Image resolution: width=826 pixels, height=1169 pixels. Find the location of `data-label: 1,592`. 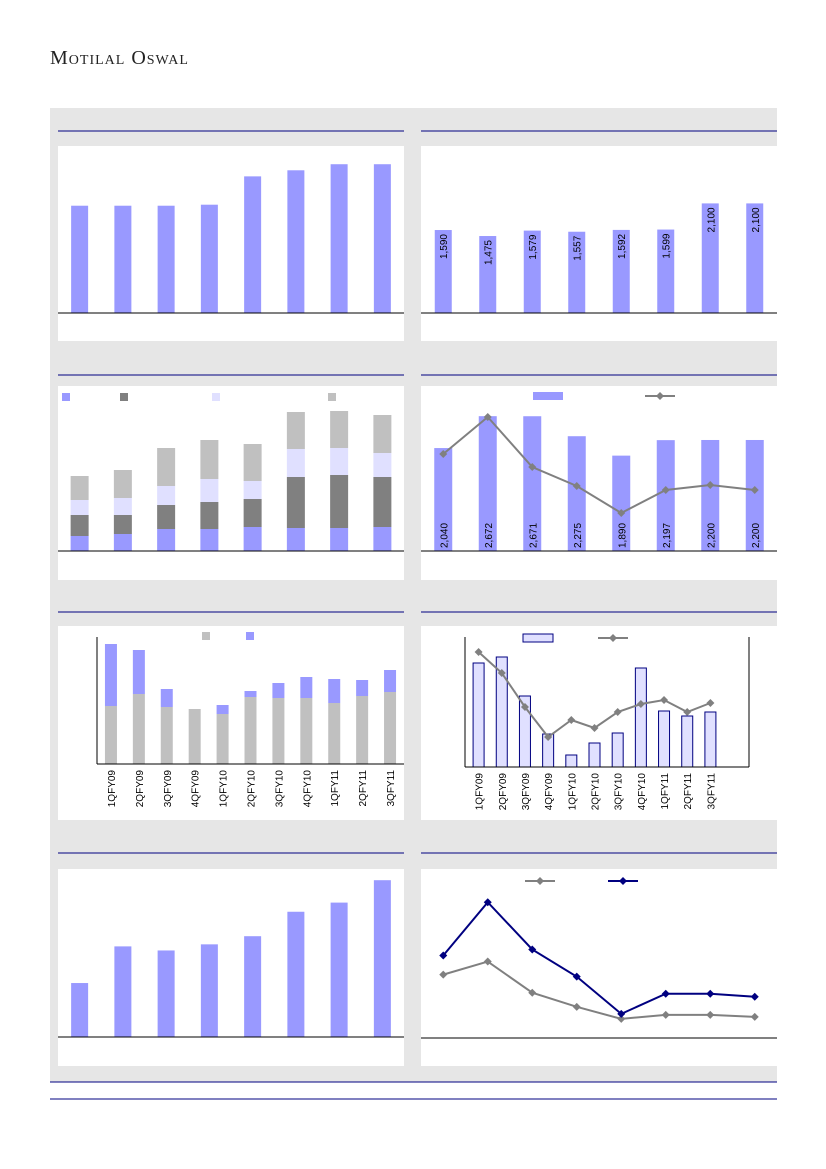

data-label: 1,592 is located at coordinates (622, 245).